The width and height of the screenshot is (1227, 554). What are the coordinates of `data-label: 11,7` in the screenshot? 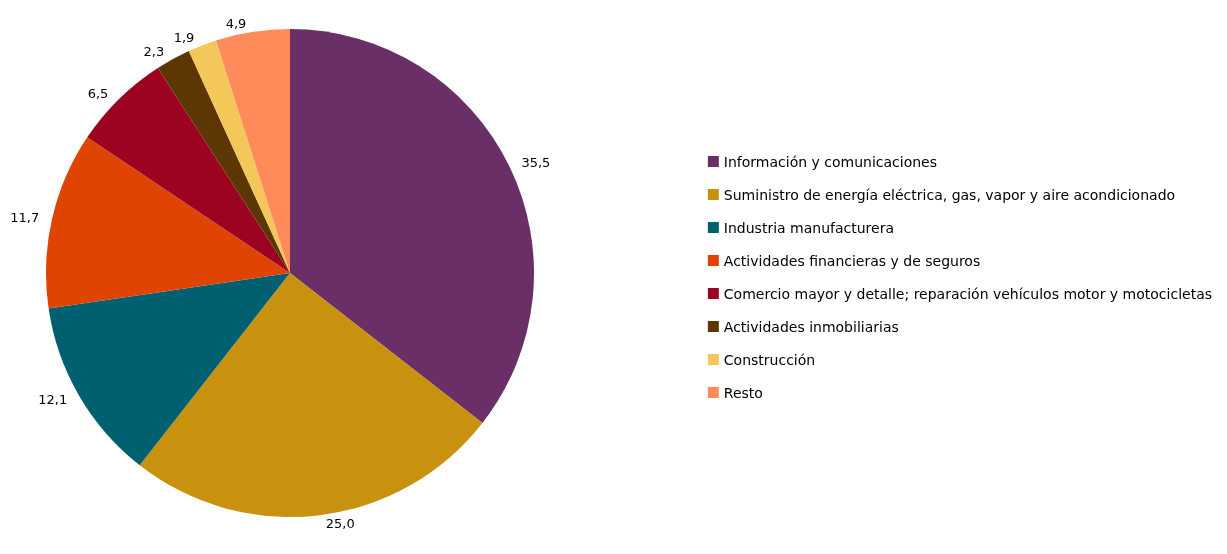 It's located at (25, 218).